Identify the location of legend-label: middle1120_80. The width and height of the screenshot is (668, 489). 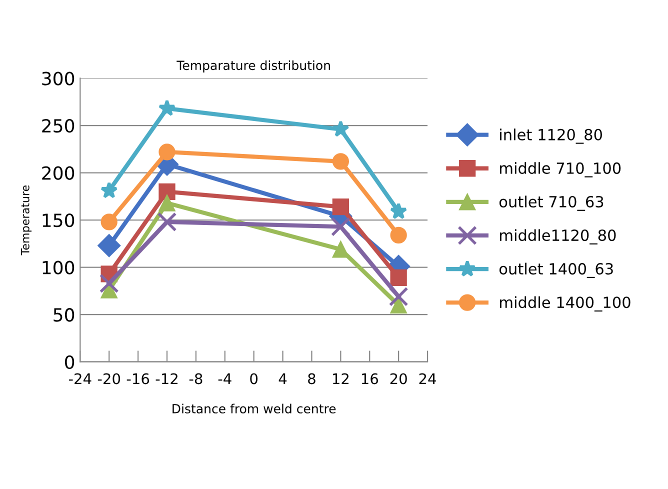
(558, 236).